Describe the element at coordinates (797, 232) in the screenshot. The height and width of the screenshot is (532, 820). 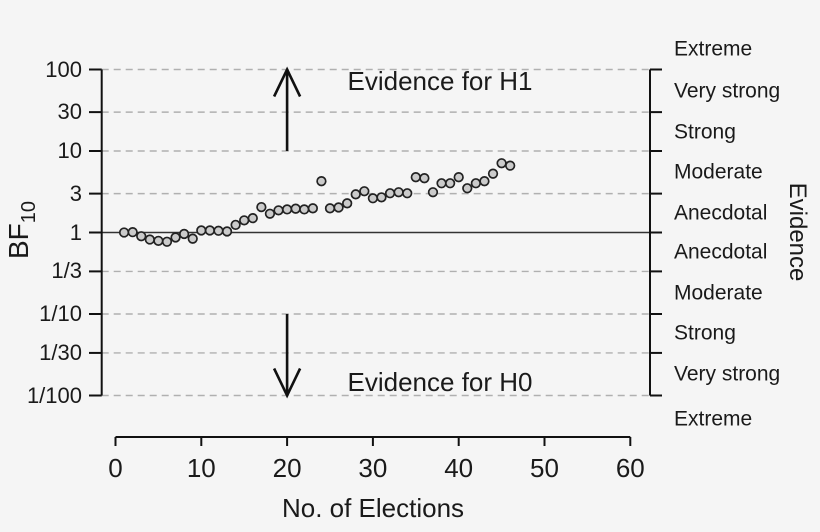
I see `right-axis-label: Evidence` at that location.